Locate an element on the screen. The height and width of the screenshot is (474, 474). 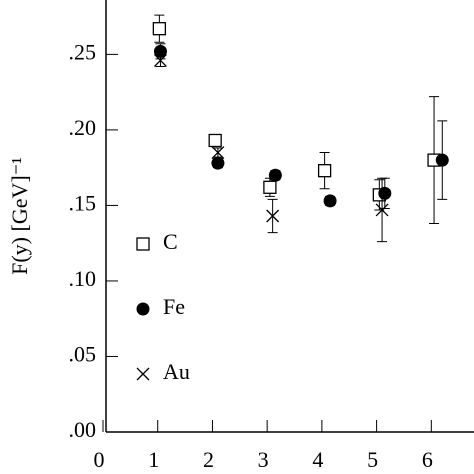
legend-label: C is located at coordinates (170, 241).